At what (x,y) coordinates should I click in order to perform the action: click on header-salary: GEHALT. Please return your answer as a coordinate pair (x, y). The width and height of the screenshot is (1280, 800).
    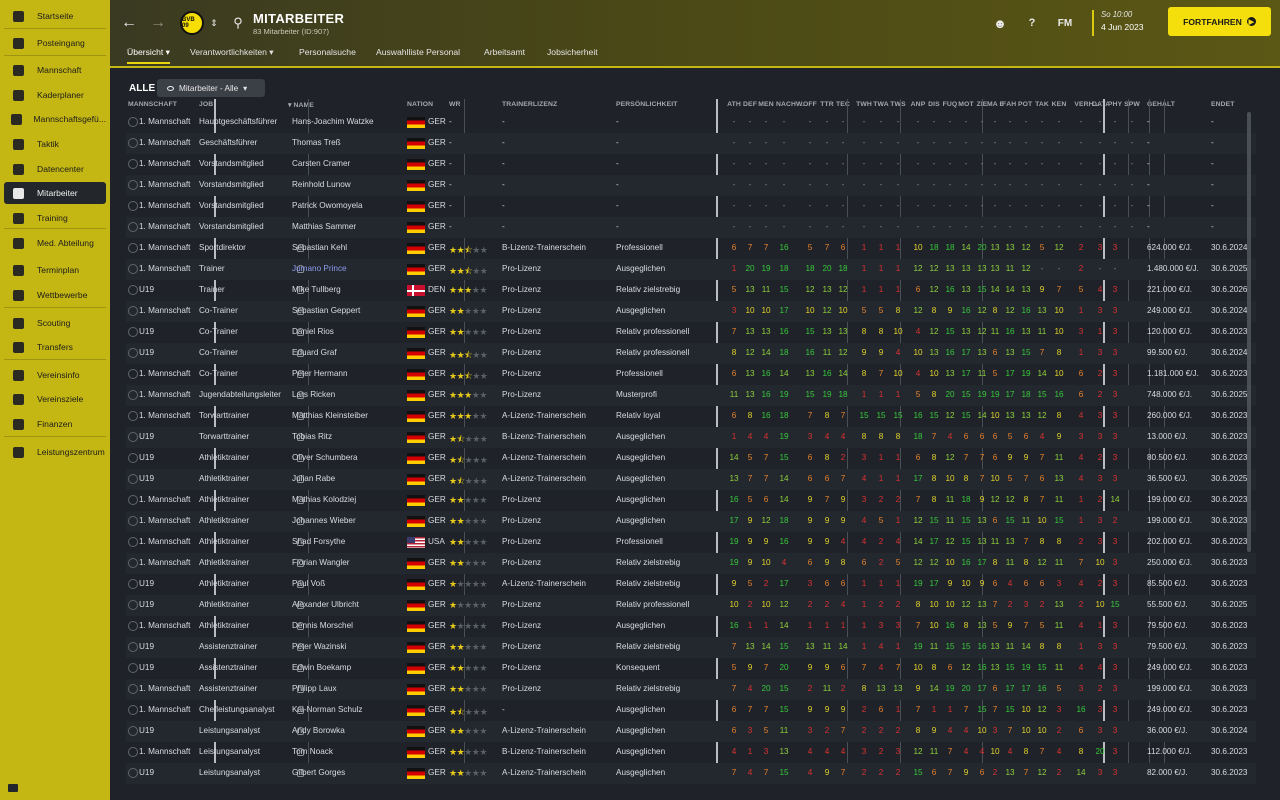
    Looking at the image, I should click on (1161, 104).